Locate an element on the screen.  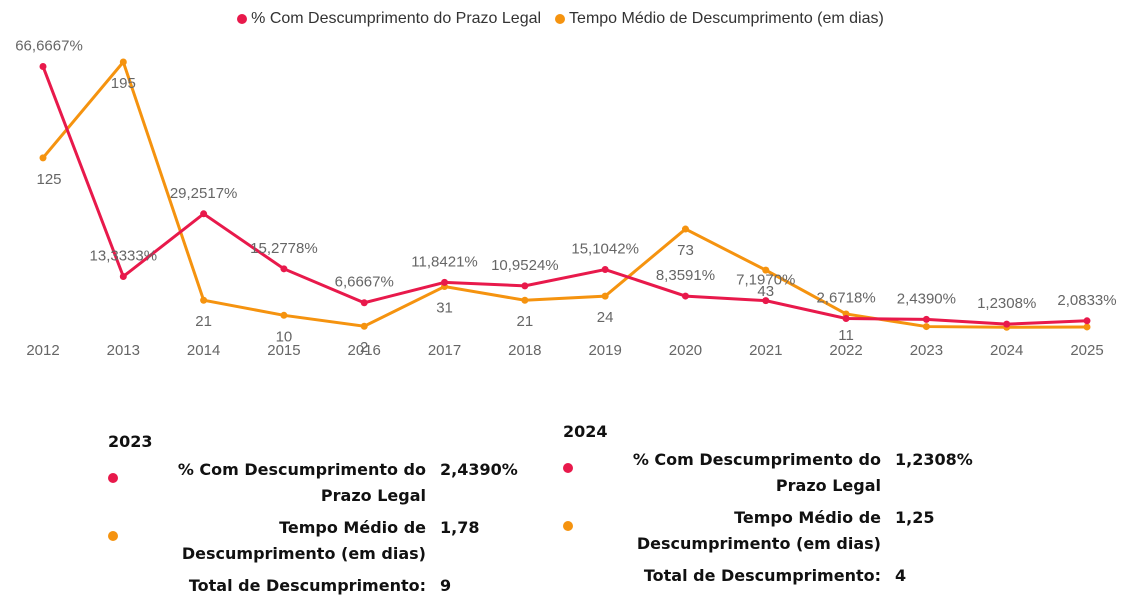
data-label: 2,4390% is located at coordinates (926, 298).